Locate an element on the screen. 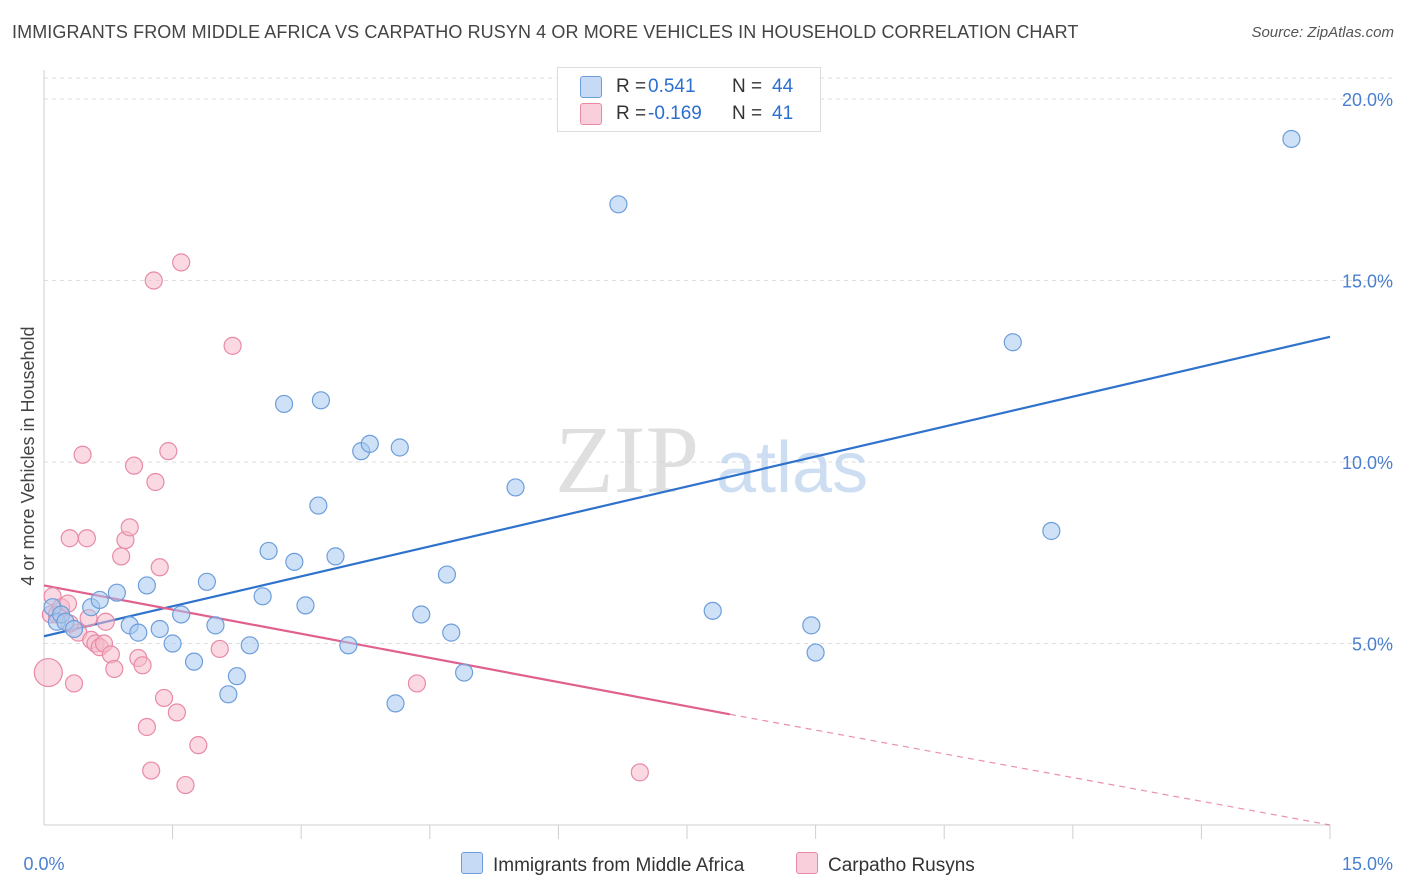 The width and height of the screenshot is (1406, 892). y-tick-label: 10.0% is located at coordinates (1367, 463).